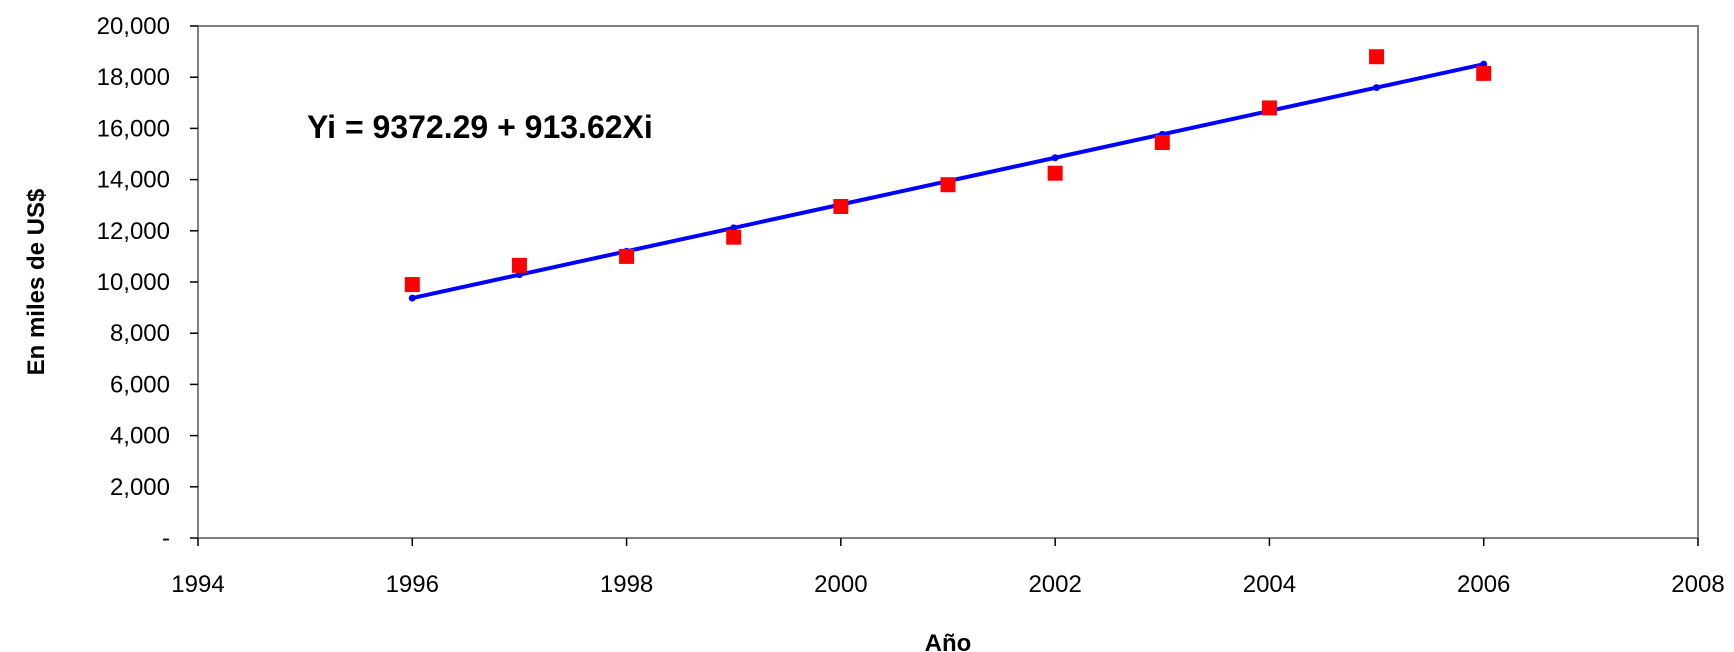 The height and width of the screenshot is (652, 1734). What do you see at coordinates (140, 436) in the screenshot?
I see `y-tick-label: 4,000` at bounding box center [140, 436].